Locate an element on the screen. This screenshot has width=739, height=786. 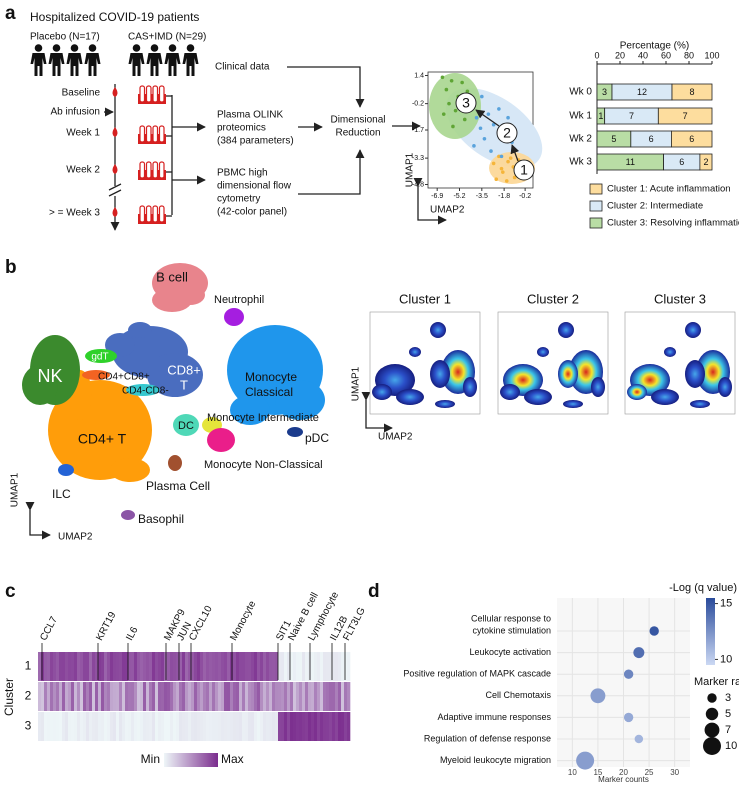
legend-label: Min is located at coordinates (150, 759).